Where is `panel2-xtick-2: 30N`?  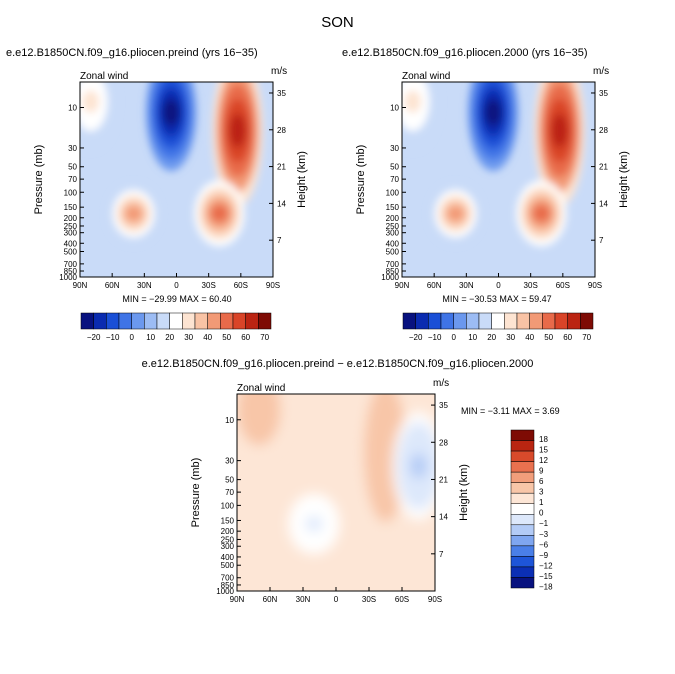
panel2-xtick-2: 30N is located at coordinates (466, 285).